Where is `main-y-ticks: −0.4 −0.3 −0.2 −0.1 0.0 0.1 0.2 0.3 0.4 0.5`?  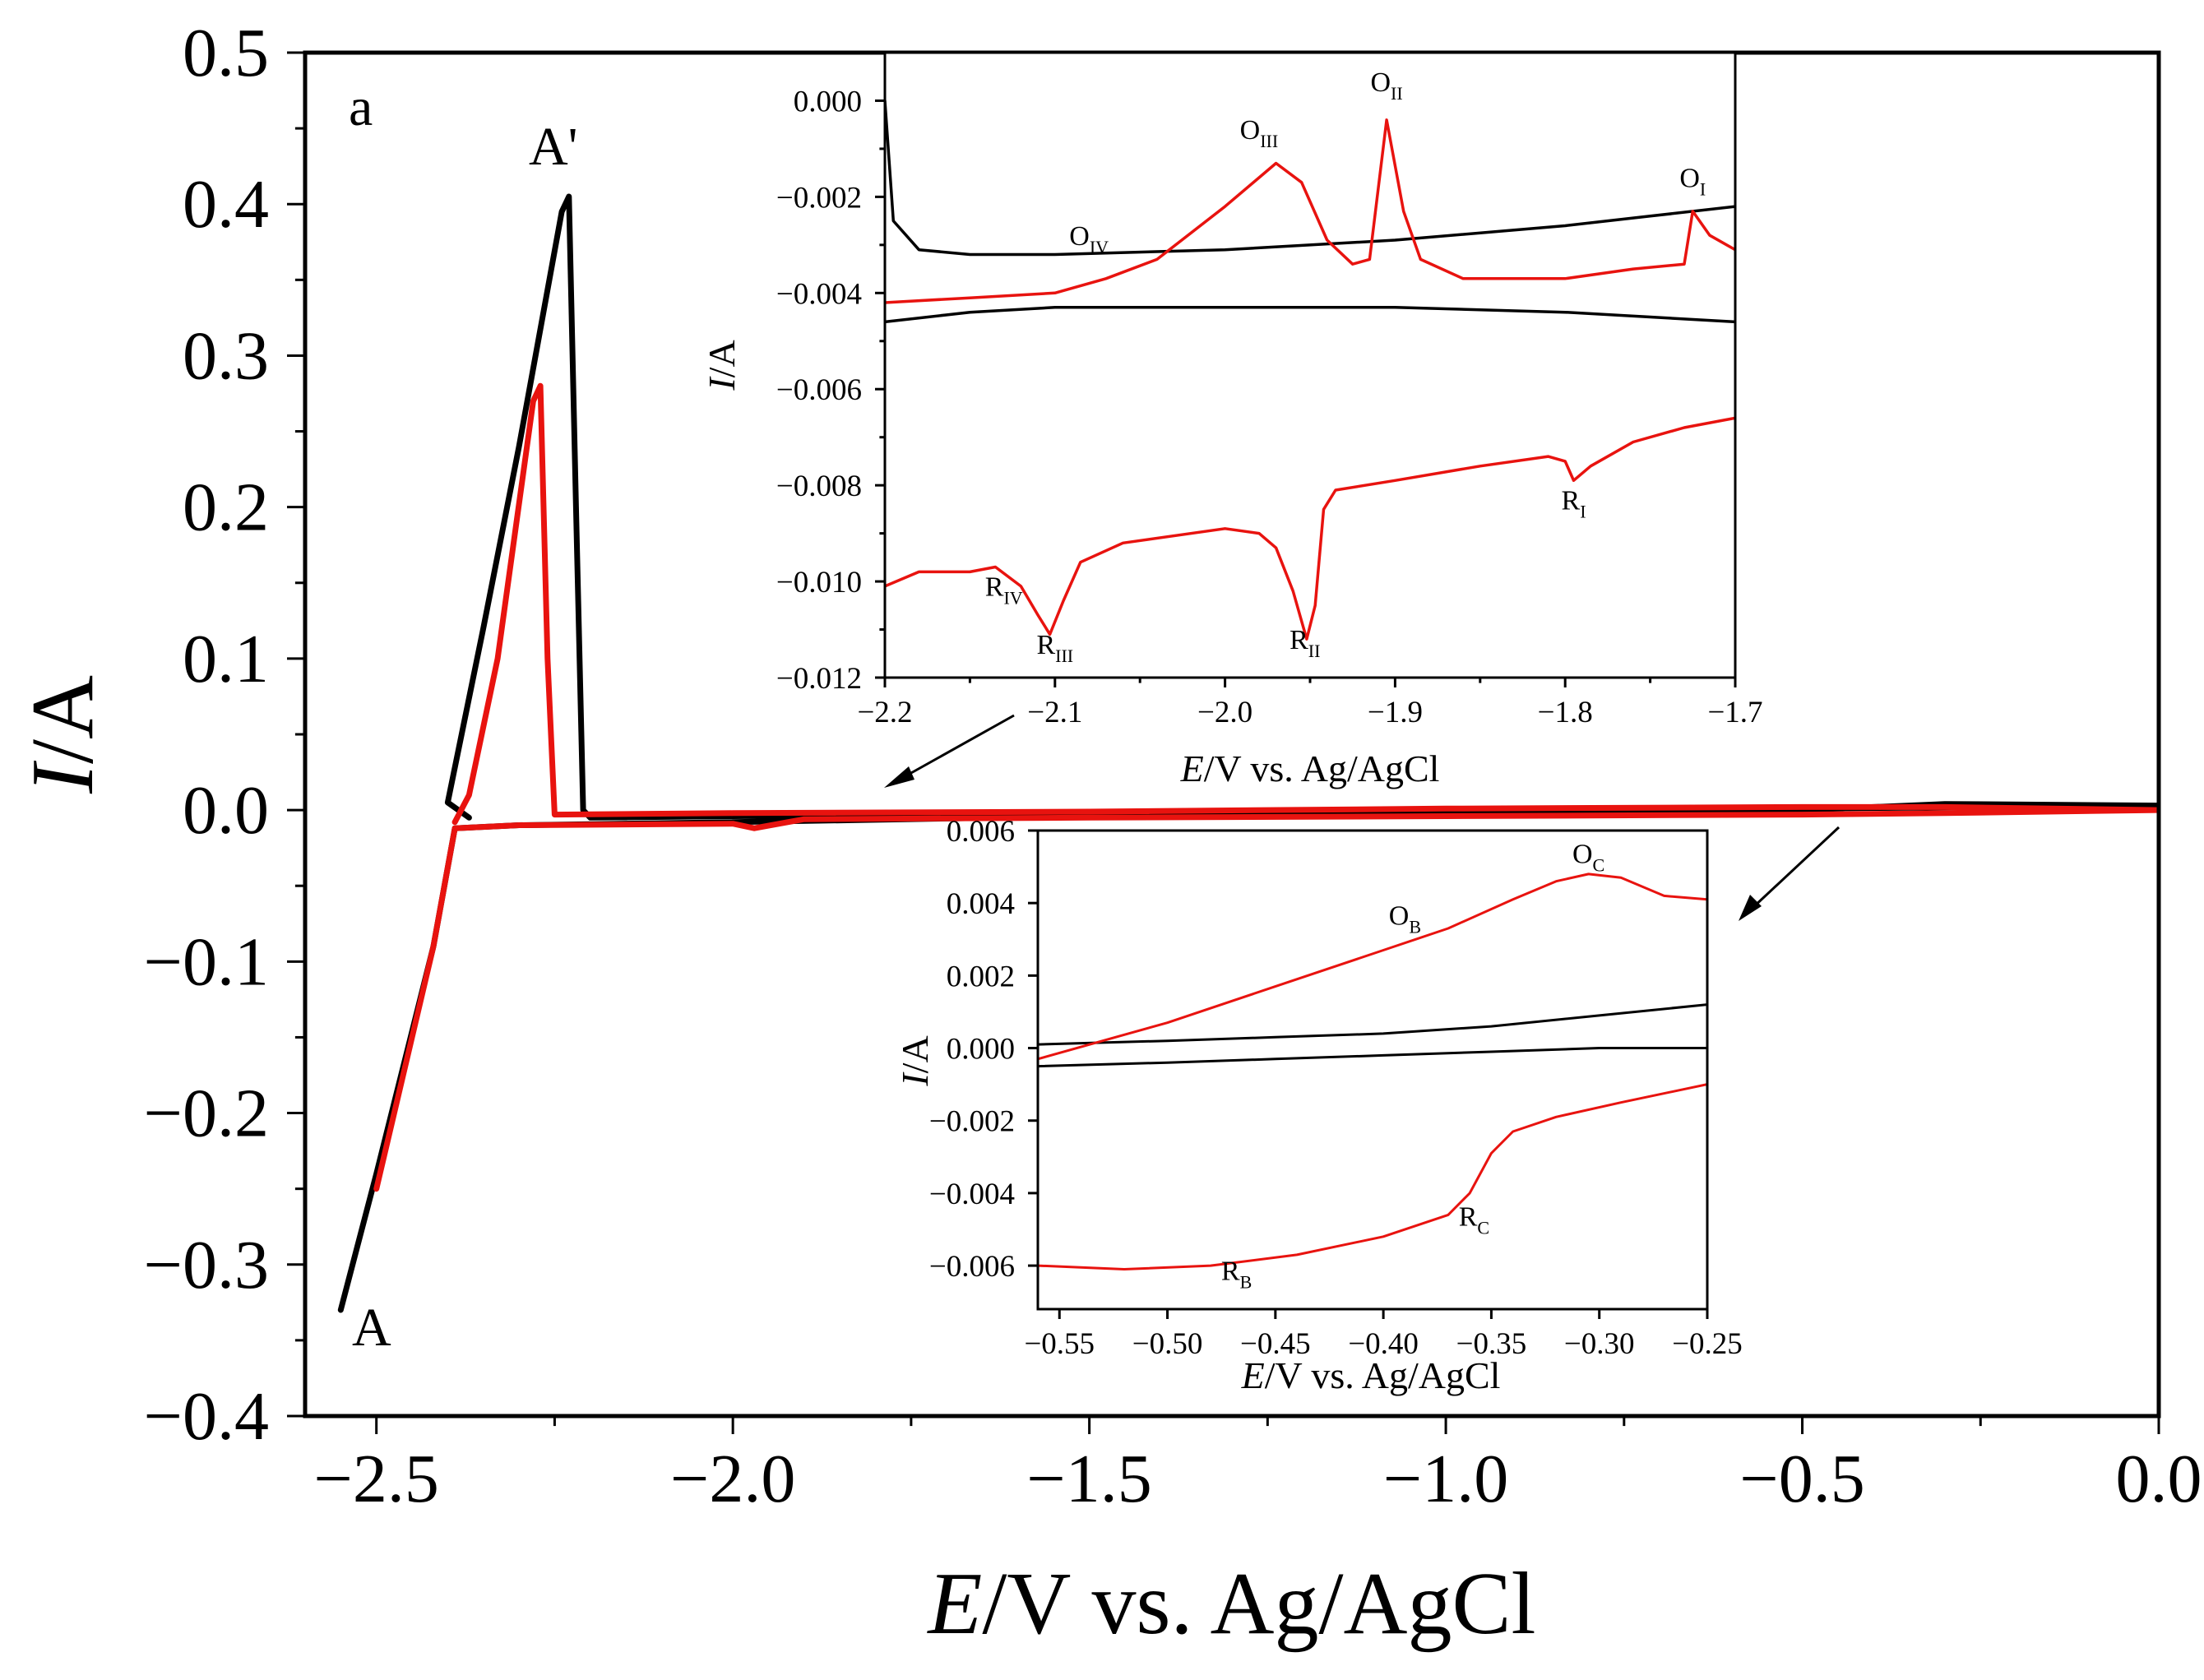
main-y-ticks: −0.4 −0.3 −0.2 −0.1 0.0 0.1 0.2 0.3 0.4 0.5 is located at coordinates (224, 735).